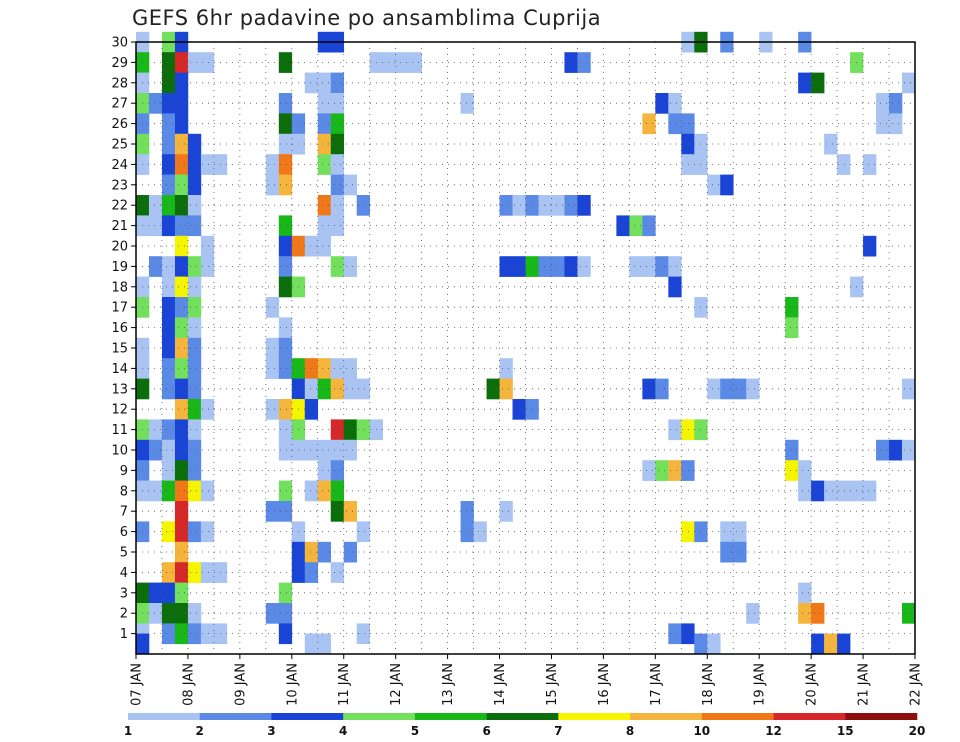 The width and height of the screenshot is (960, 742). I want to click on y-tick-label: 5, so click(124, 553).